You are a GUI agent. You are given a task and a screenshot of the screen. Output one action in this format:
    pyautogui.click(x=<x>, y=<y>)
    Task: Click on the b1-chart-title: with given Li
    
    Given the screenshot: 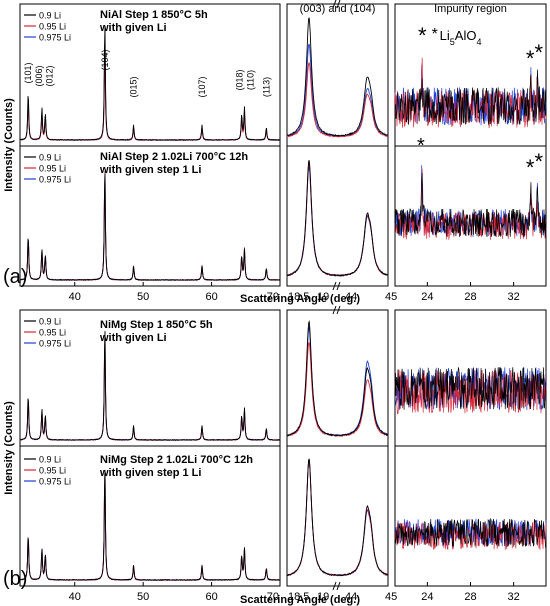 What is the action you would take?
    pyautogui.click(x=133, y=338)
    